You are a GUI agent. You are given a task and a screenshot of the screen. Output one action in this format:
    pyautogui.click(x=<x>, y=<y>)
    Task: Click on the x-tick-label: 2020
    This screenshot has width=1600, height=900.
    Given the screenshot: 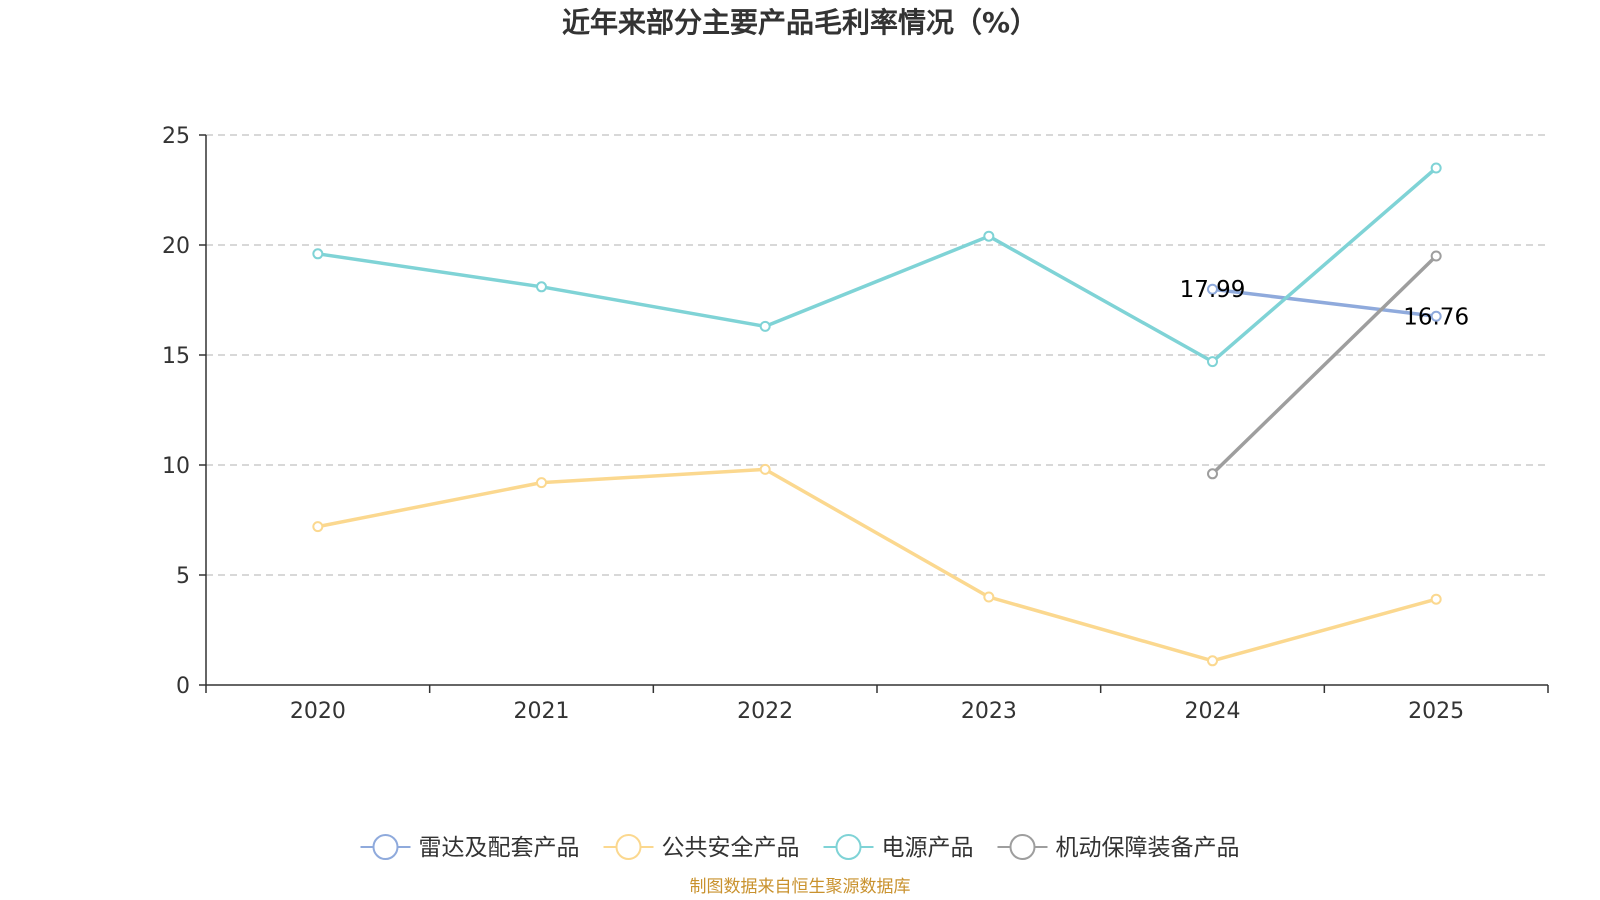 What is the action you would take?
    pyautogui.click(x=318, y=711)
    